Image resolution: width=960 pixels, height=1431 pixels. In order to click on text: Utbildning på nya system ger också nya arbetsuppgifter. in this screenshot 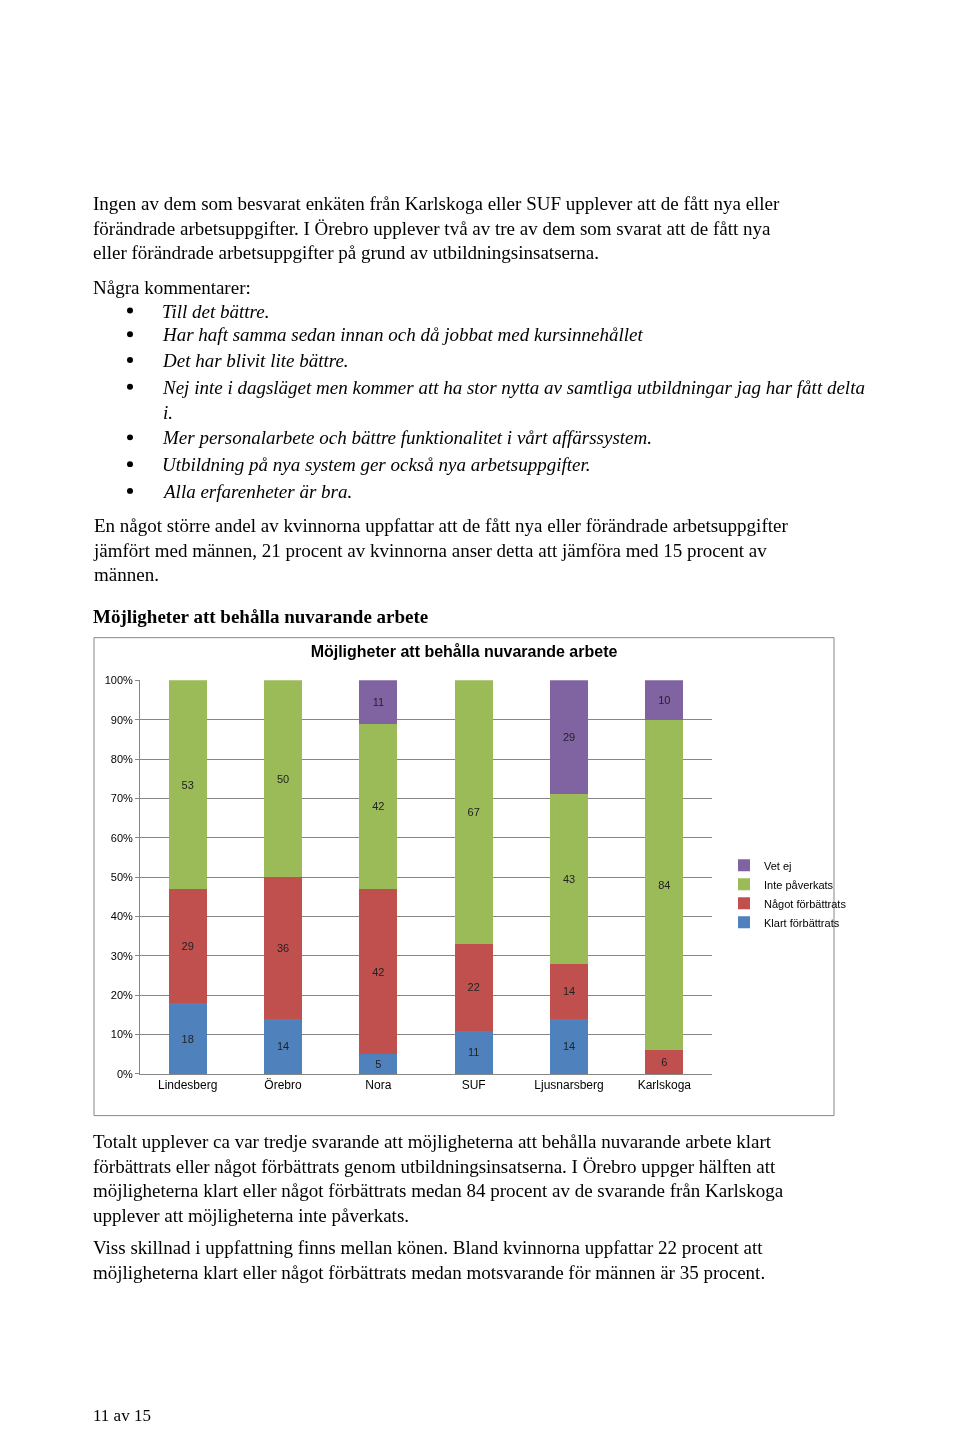, I will do `click(376, 464)`.